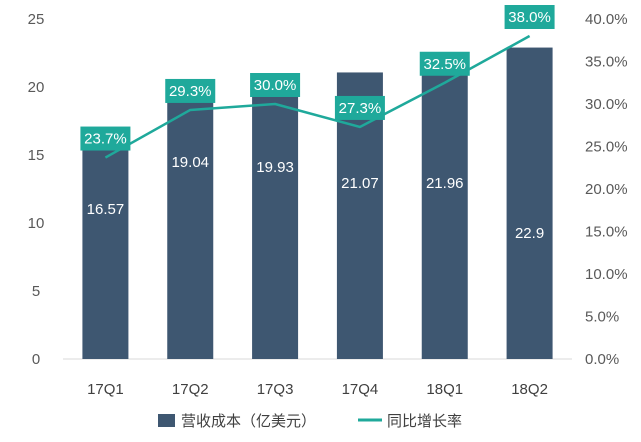 The width and height of the screenshot is (641, 442). Describe the element at coordinates (106, 209) in the screenshot. I see `bar-value-label: 16.57` at that location.